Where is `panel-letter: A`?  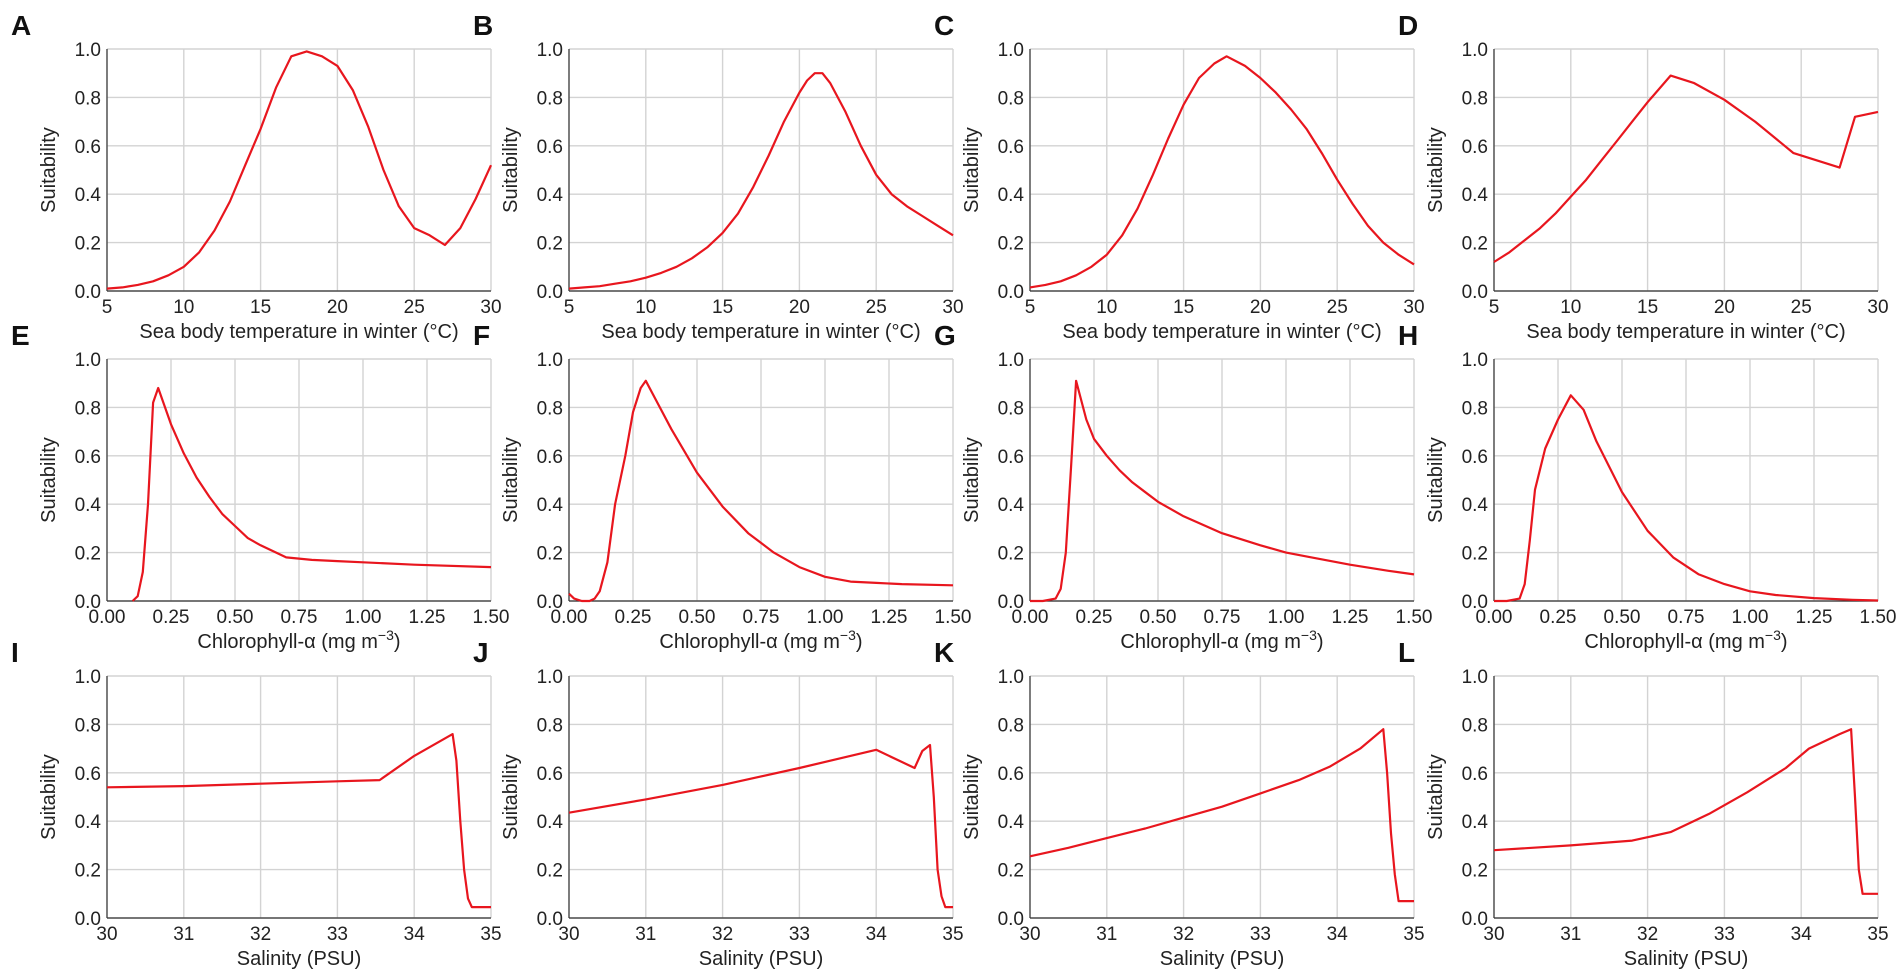
panel-letter: A is located at coordinates (21, 25).